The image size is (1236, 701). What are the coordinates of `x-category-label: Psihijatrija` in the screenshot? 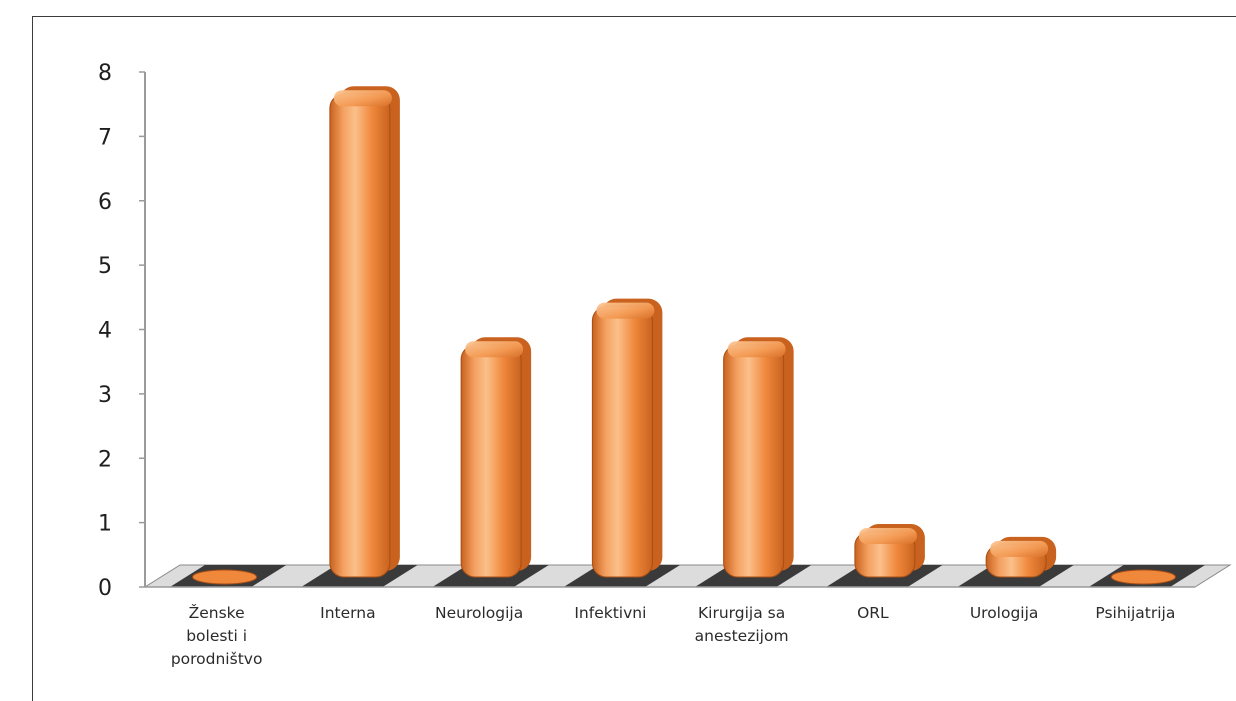 It's located at (1135, 613).